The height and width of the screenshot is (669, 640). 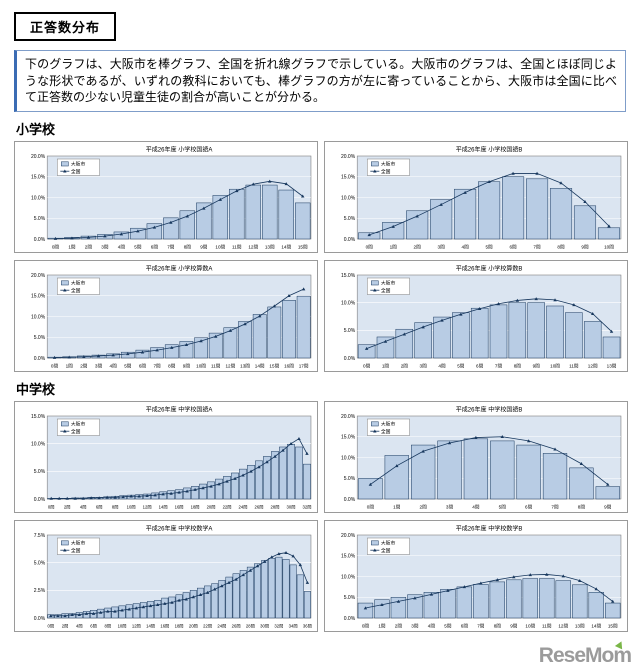 What do you see at coordinates (264, 626) in the screenshot?
I see `svg-text: 30問` at bounding box center [264, 626].